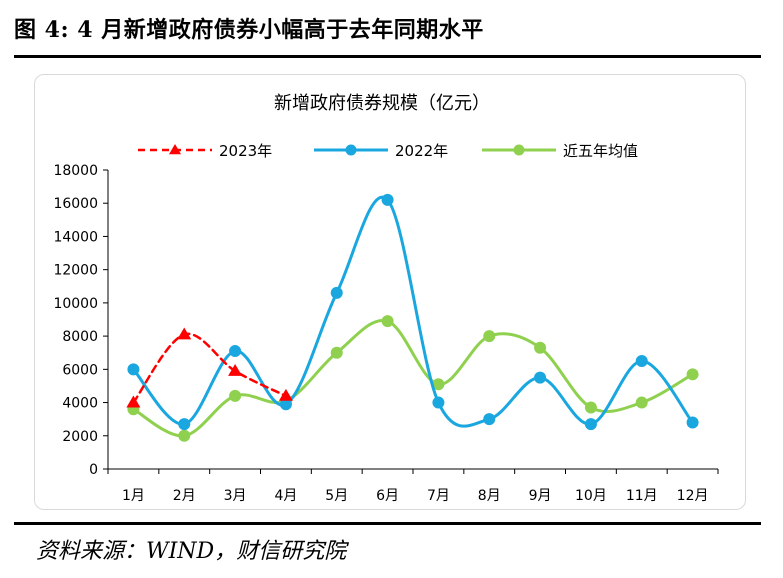 The image size is (783, 578). What do you see at coordinates (75, 204) in the screenshot?
I see `y-tick-label: 16000` at bounding box center [75, 204].